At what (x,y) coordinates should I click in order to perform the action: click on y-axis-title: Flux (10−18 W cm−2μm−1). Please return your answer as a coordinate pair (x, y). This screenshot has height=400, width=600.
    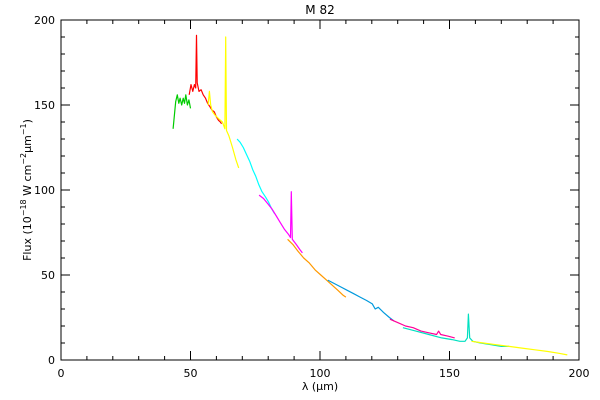
    Looking at the image, I should click on (26, 190).